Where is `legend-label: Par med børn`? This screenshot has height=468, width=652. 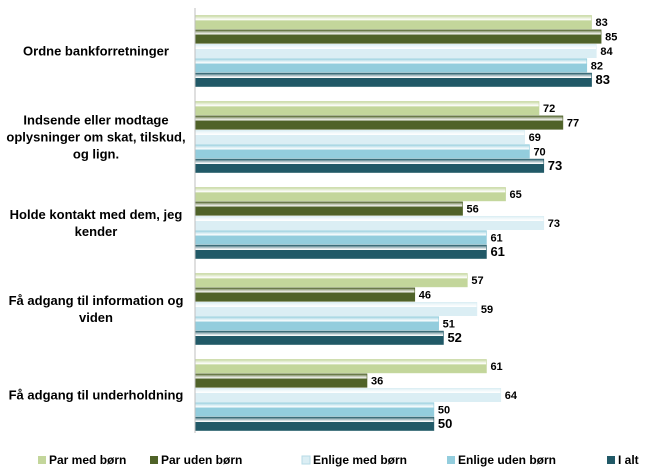
legend-label: Par med børn is located at coordinates (87, 460).